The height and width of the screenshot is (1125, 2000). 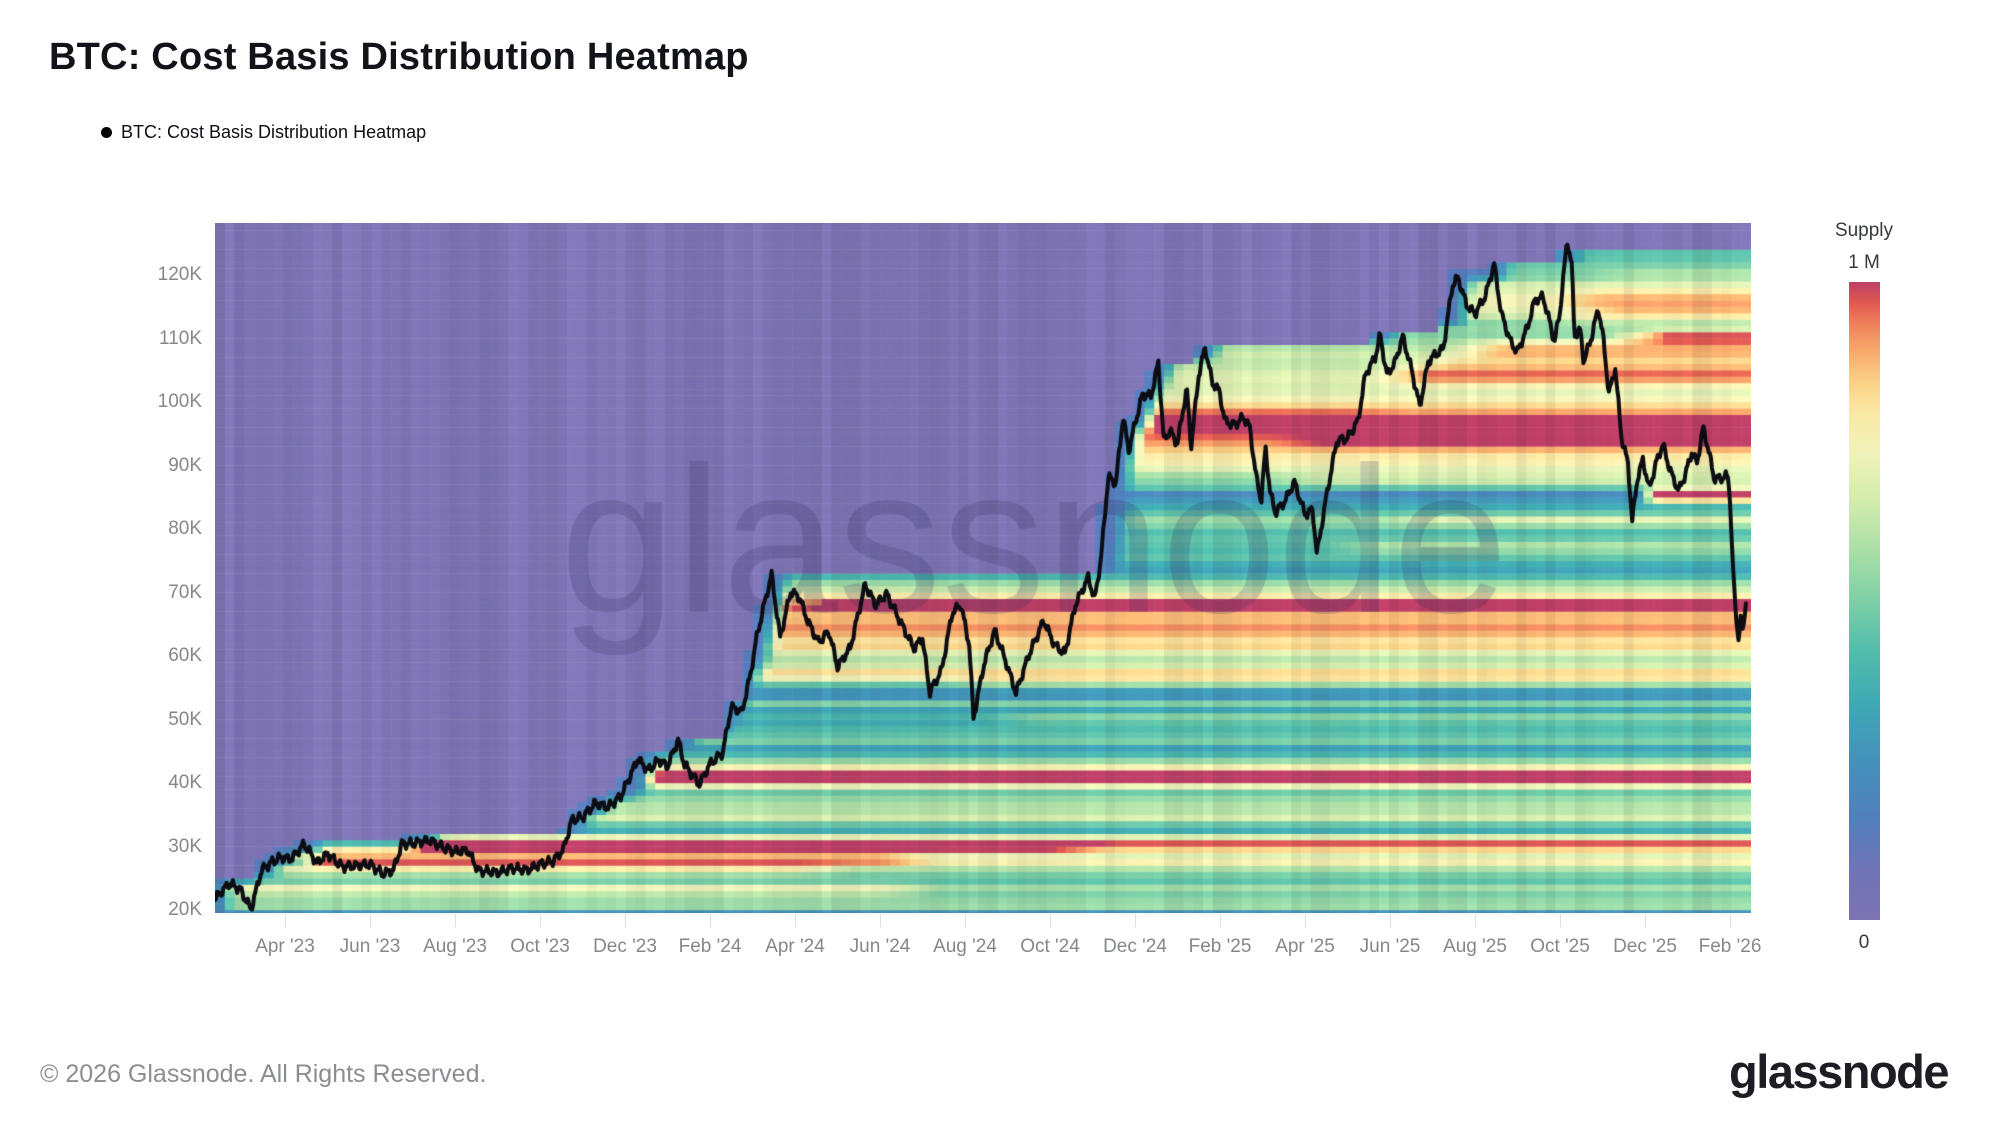 I want to click on colorbar-title: Supply, so click(x=1864, y=230).